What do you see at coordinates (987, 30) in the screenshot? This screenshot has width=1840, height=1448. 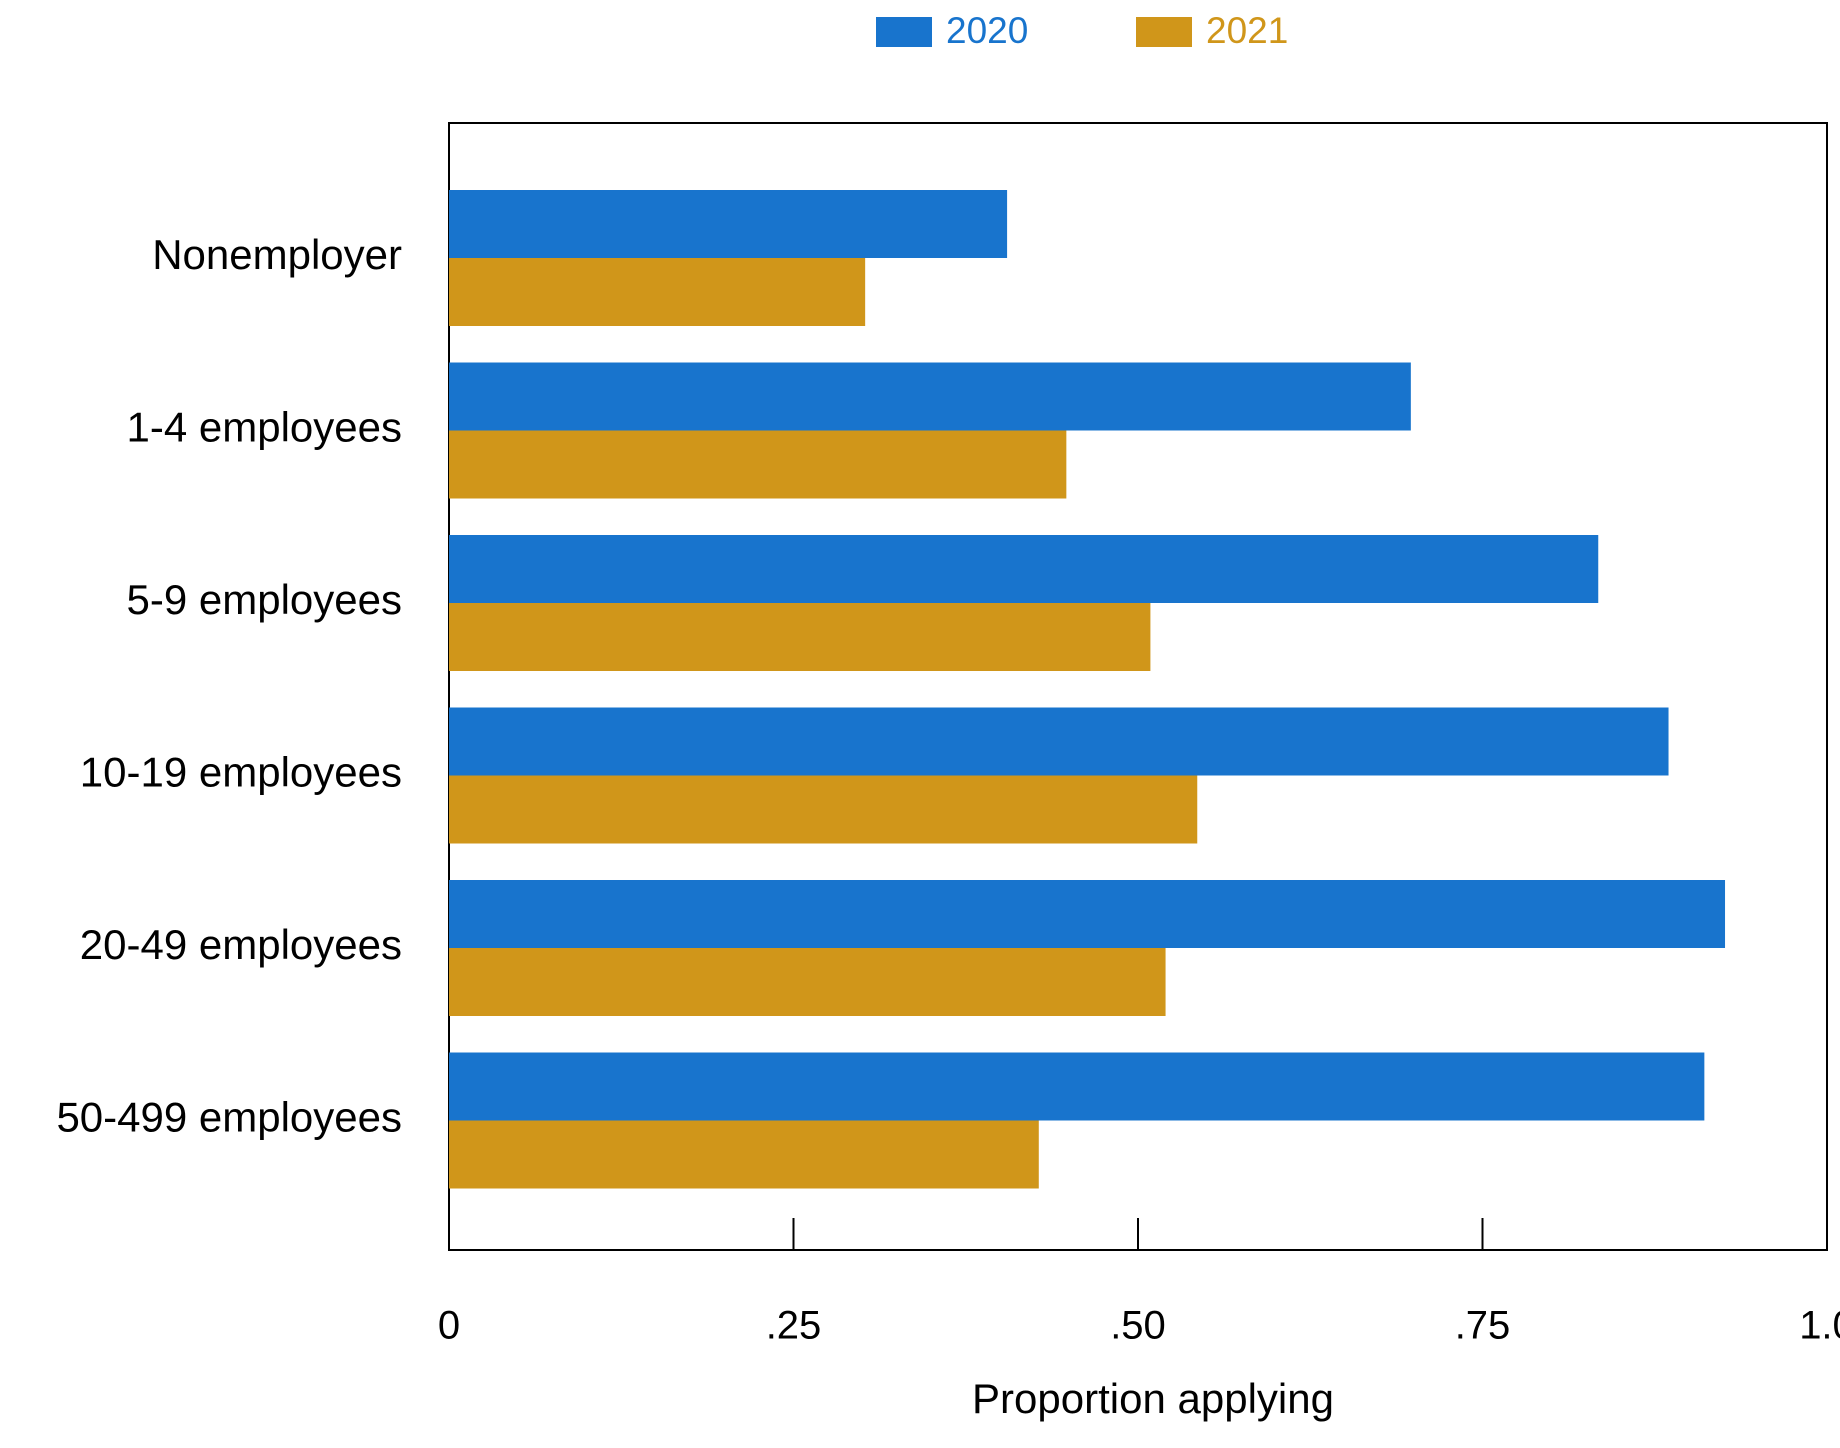 I see `legend-label: 2020` at bounding box center [987, 30].